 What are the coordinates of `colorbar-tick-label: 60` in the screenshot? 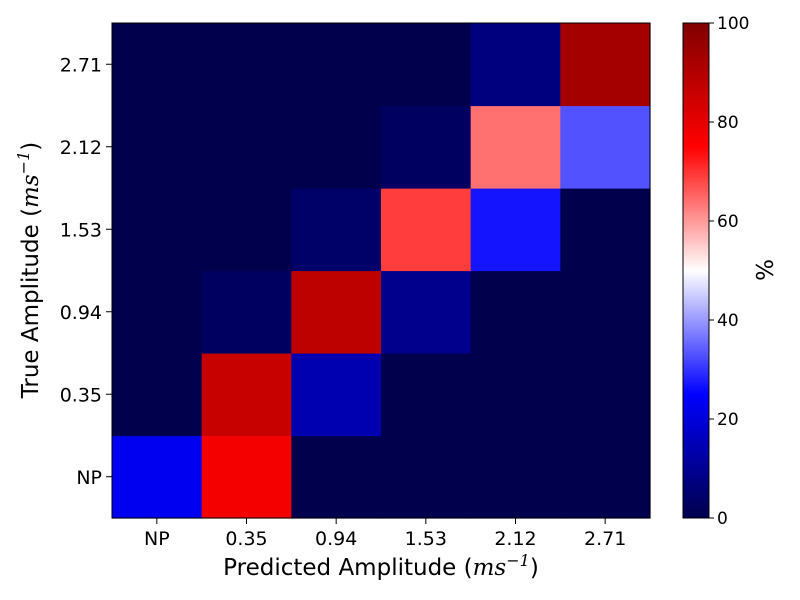 It's located at (728, 222).